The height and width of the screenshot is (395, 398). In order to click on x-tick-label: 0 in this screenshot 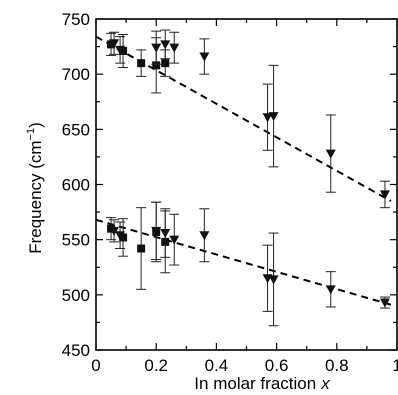, I will do `click(95, 365)`.